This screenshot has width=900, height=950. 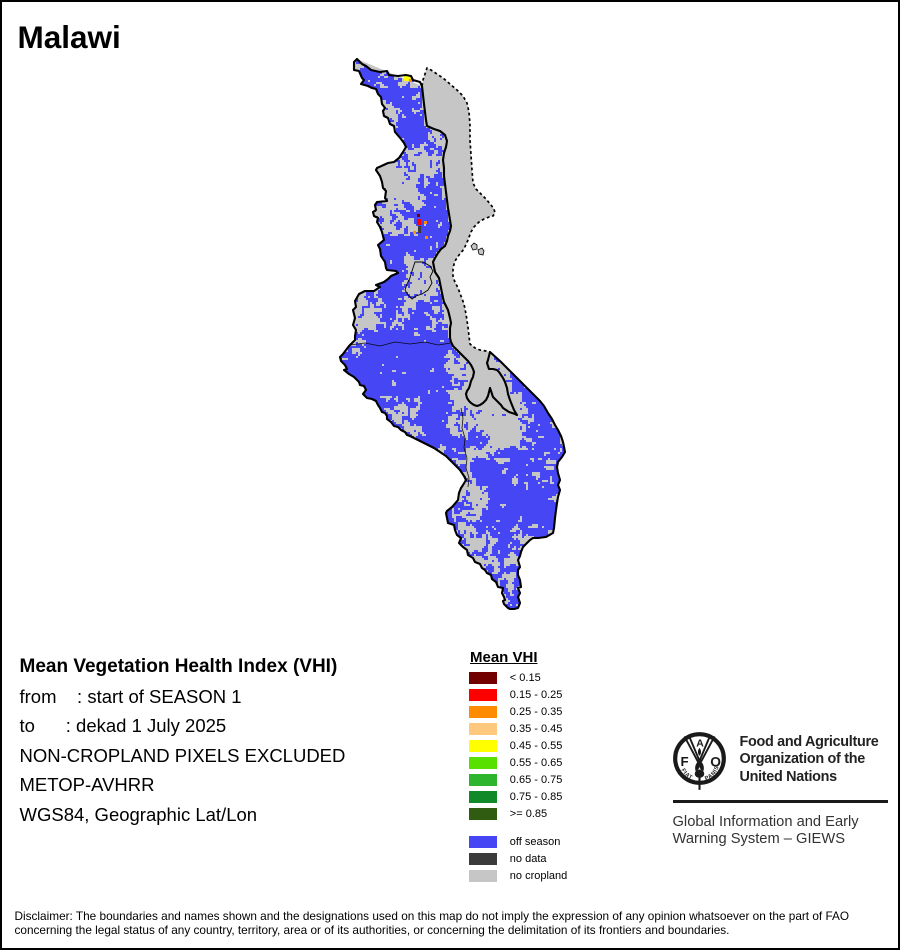 What do you see at coordinates (685, 761) in the screenshot?
I see `svg-text: F` at bounding box center [685, 761].